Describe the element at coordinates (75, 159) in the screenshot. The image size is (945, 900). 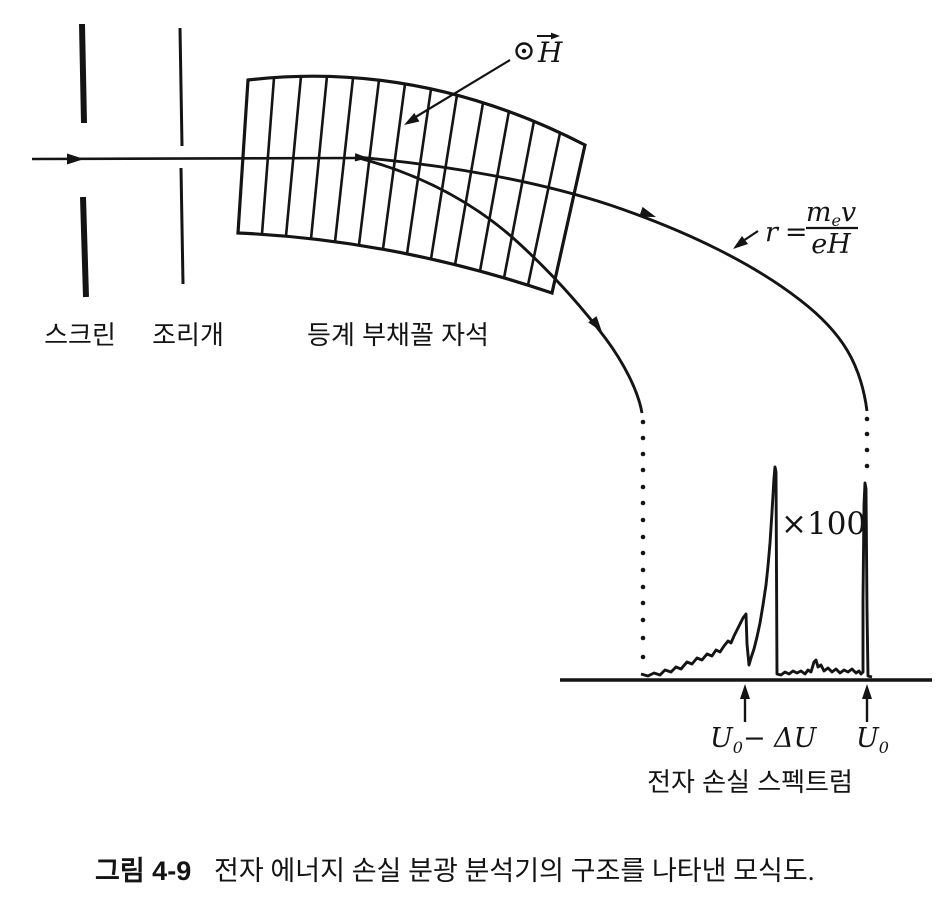
I see `beam-arrowhead-icon` at that location.